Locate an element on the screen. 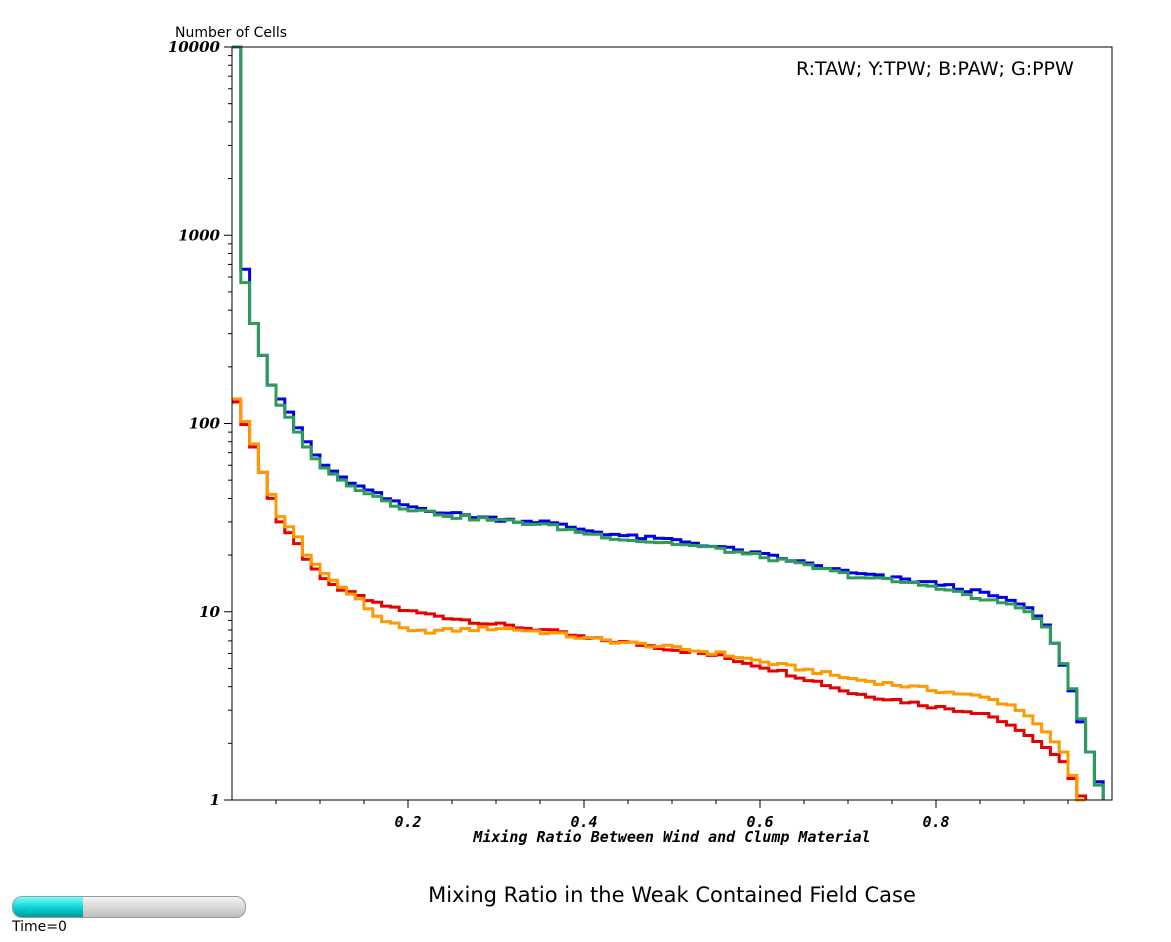 The height and width of the screenshot is (942, 1171). x-tick-label: 0.6 is located at coordinates (759, 822).